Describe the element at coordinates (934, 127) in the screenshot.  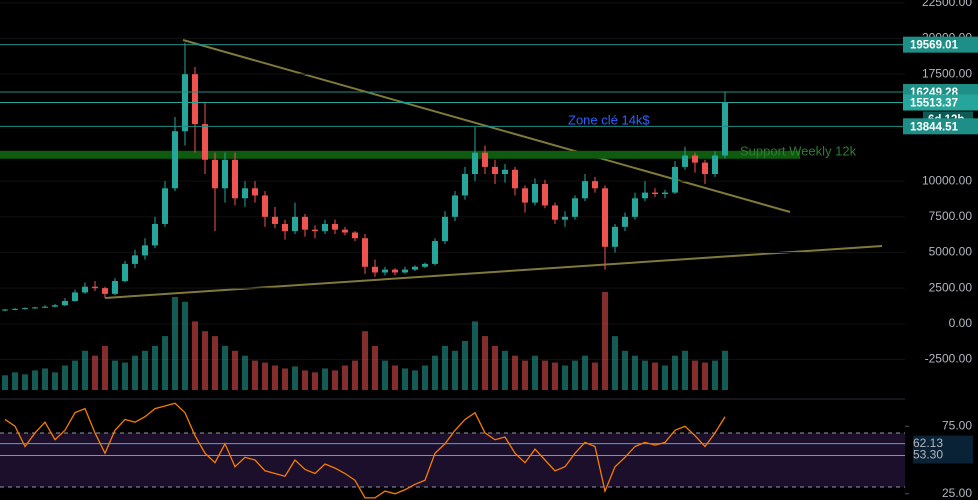
I see `level-label: 13844.51` at that location.